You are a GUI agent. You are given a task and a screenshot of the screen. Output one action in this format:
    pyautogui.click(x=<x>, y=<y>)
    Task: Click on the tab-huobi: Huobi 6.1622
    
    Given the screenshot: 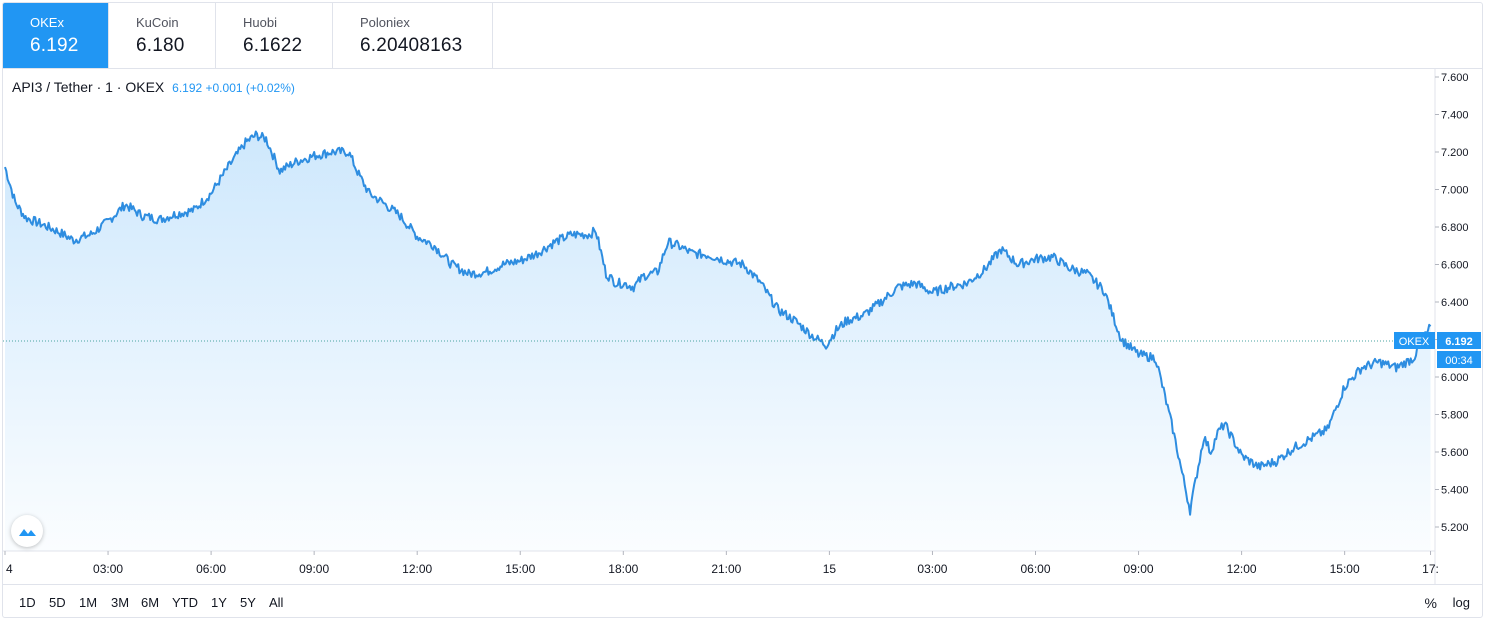 What is the action you would take?
    pyautogui.click(x=274, y=36)
    